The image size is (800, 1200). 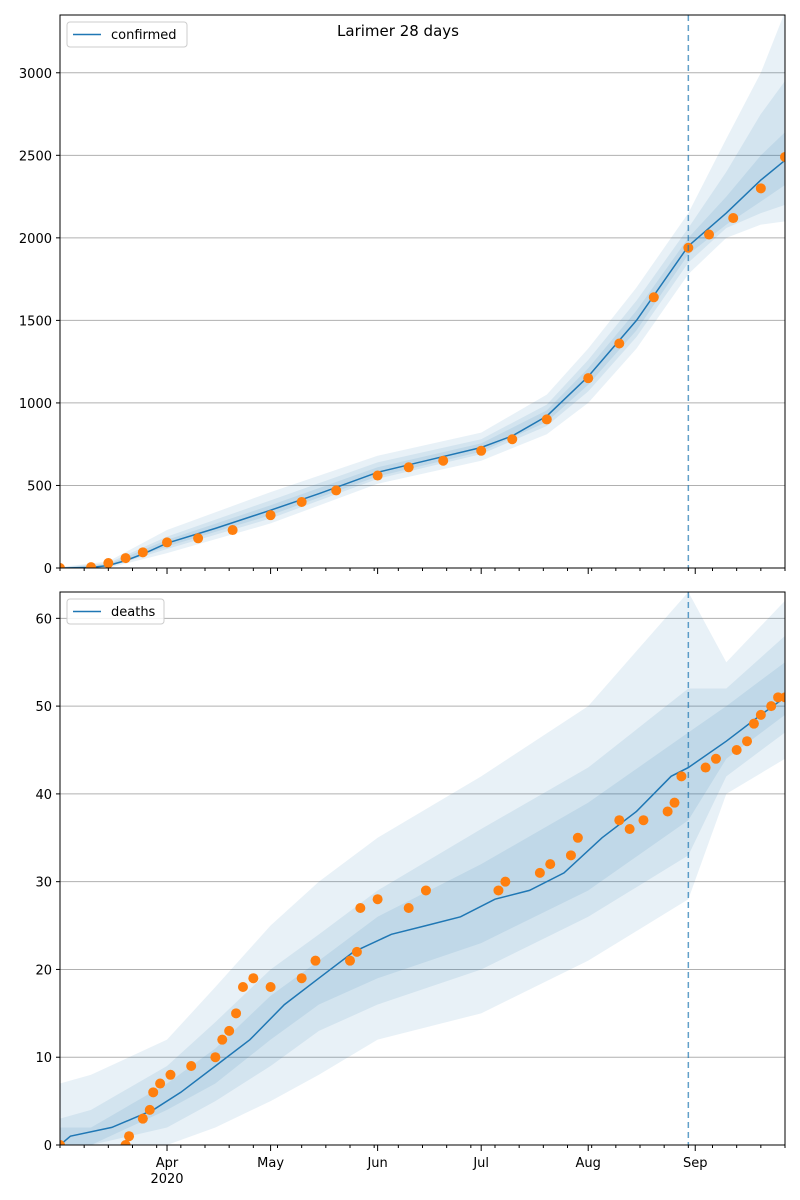 I want to click on legend: deaths, so click(x=115, y=611).